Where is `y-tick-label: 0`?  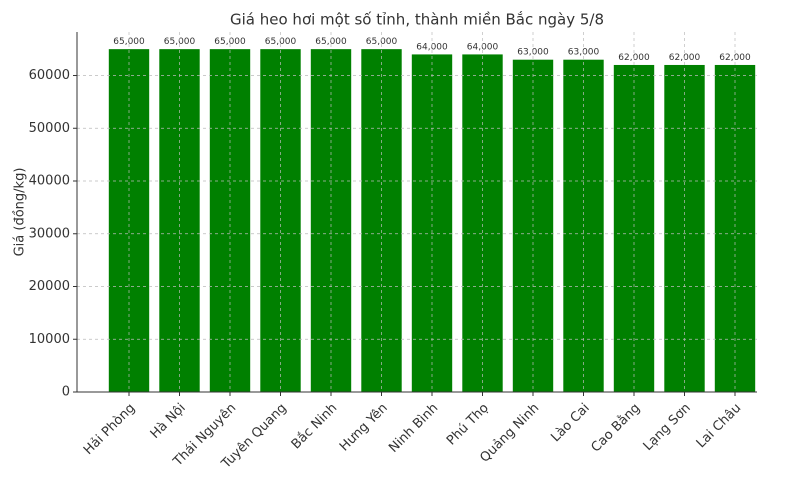 y-tick-label: 0 is located at coordinates (66, 392).